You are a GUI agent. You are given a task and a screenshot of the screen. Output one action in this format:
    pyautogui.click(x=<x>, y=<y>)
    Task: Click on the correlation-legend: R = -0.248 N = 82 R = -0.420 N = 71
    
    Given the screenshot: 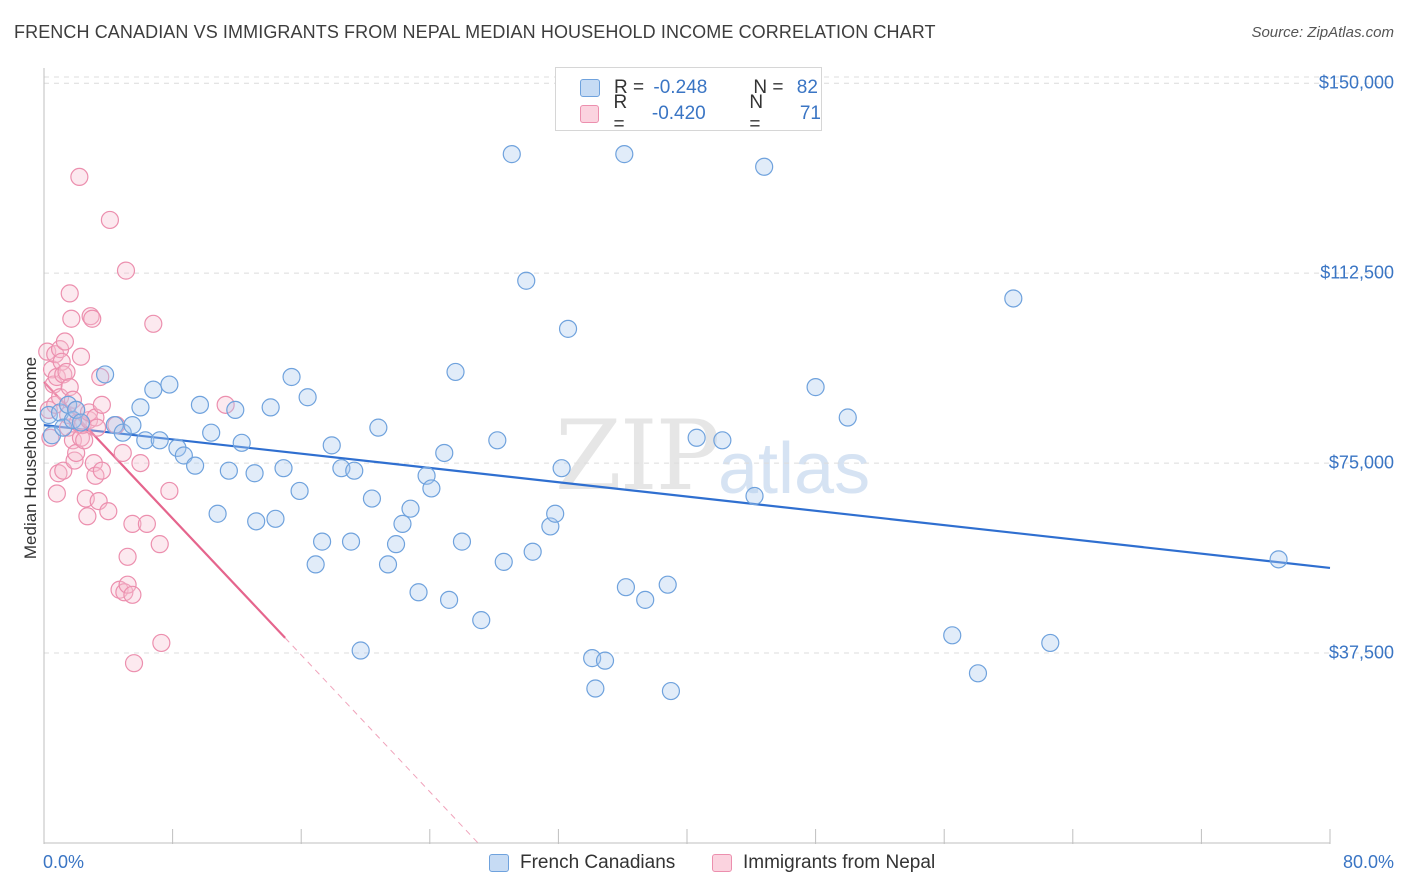 What is the action you would take?
    pyautogui.click(x=688, y=101)
    